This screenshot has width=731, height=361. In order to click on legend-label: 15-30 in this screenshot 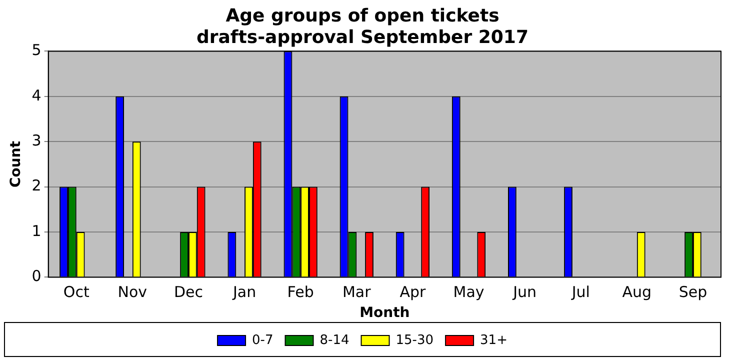, I will do `click(415, 340)`.